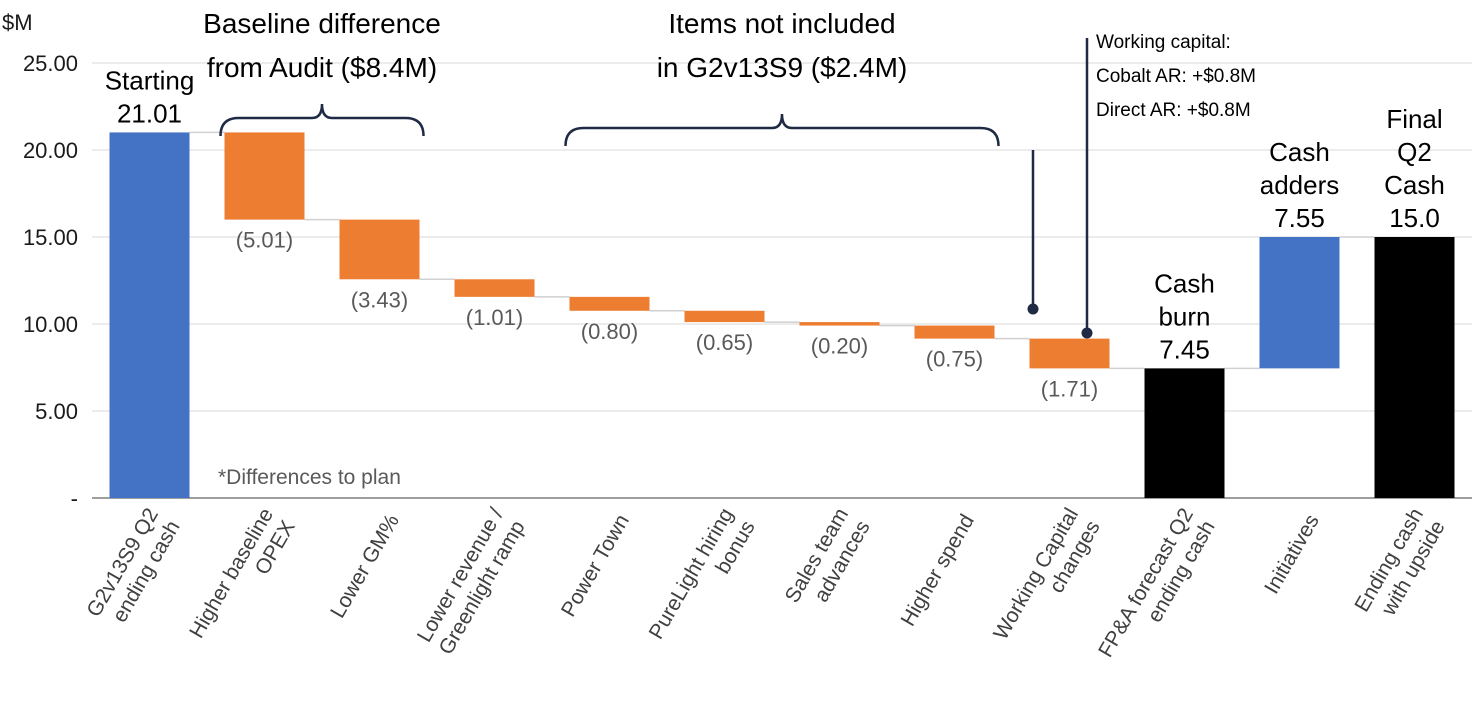 The image size is (1482, 727). Describe the element at coordinates (150, 80) in the screenshot. I see `data-label: Starting` at that location.